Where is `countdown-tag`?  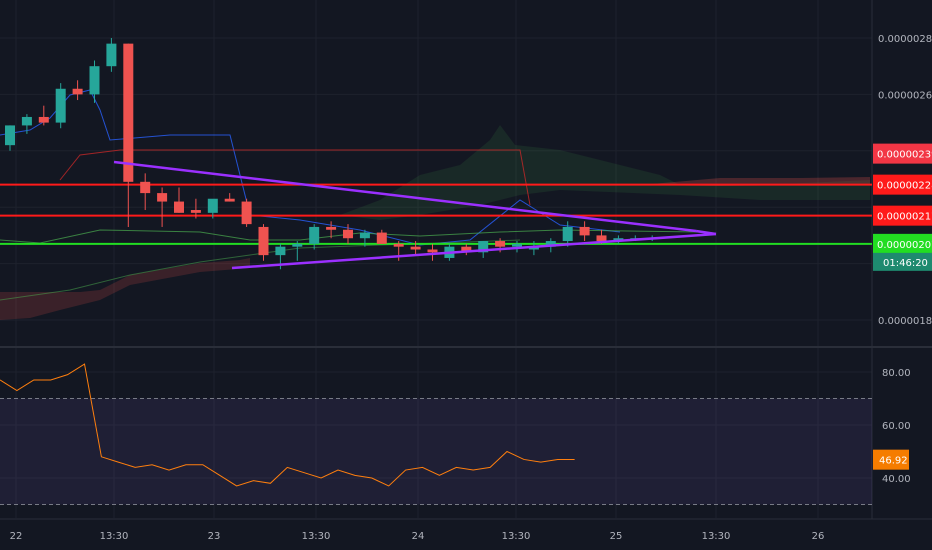
countdown-tag is located at coordinates (902, 261).